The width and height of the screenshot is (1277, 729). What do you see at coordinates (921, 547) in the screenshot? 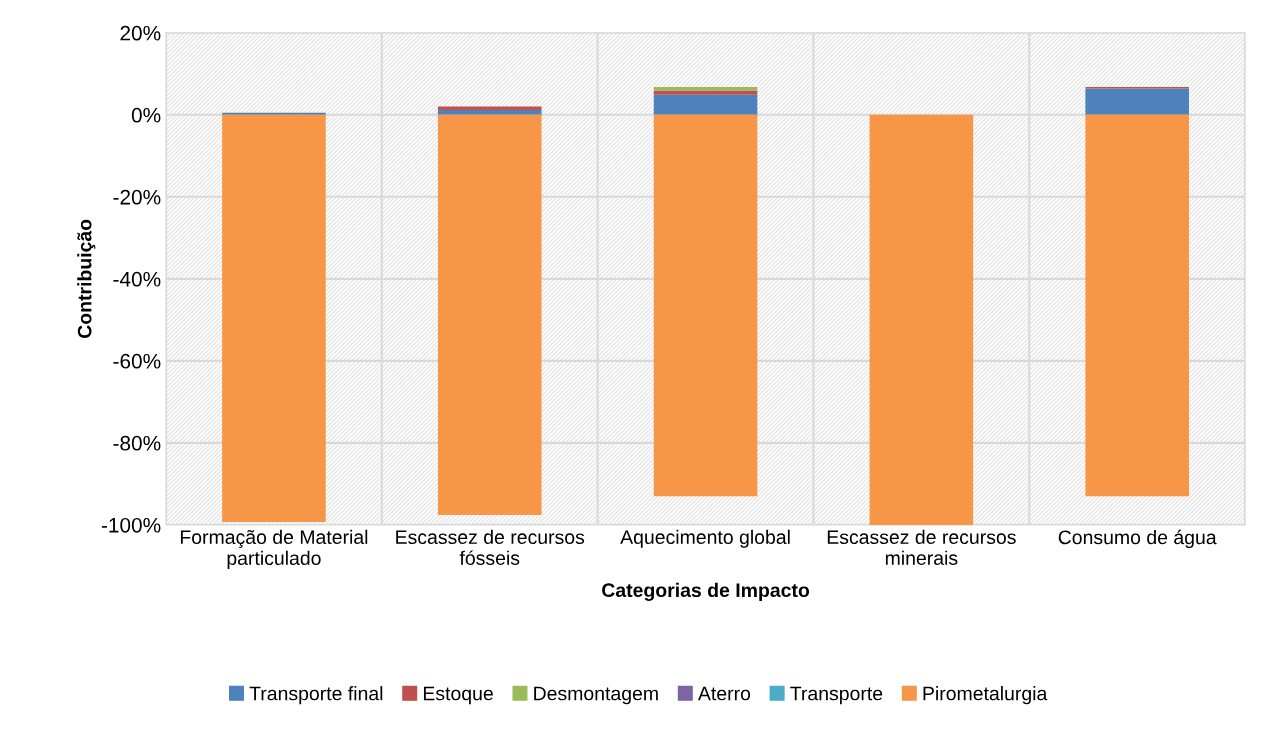
I see `x-tick-label: Escassez de recursos minerais` at bounding box center [921, 547].